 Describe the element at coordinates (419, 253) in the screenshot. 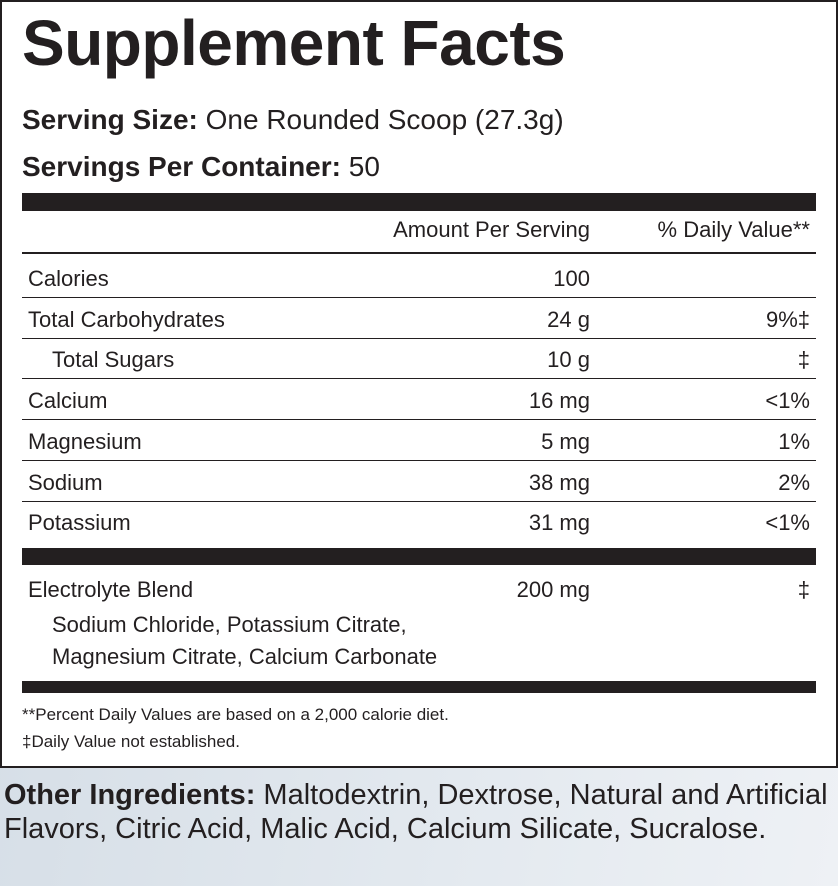

I see `divider` at that location.